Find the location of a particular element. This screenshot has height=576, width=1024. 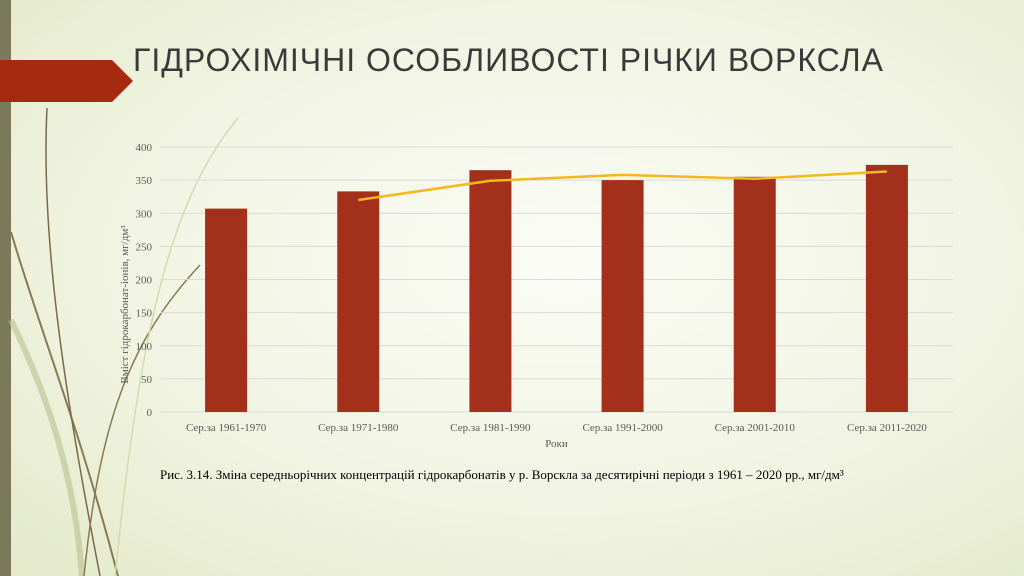

y-tick-label: 300 is located at coordinates (144, 214).